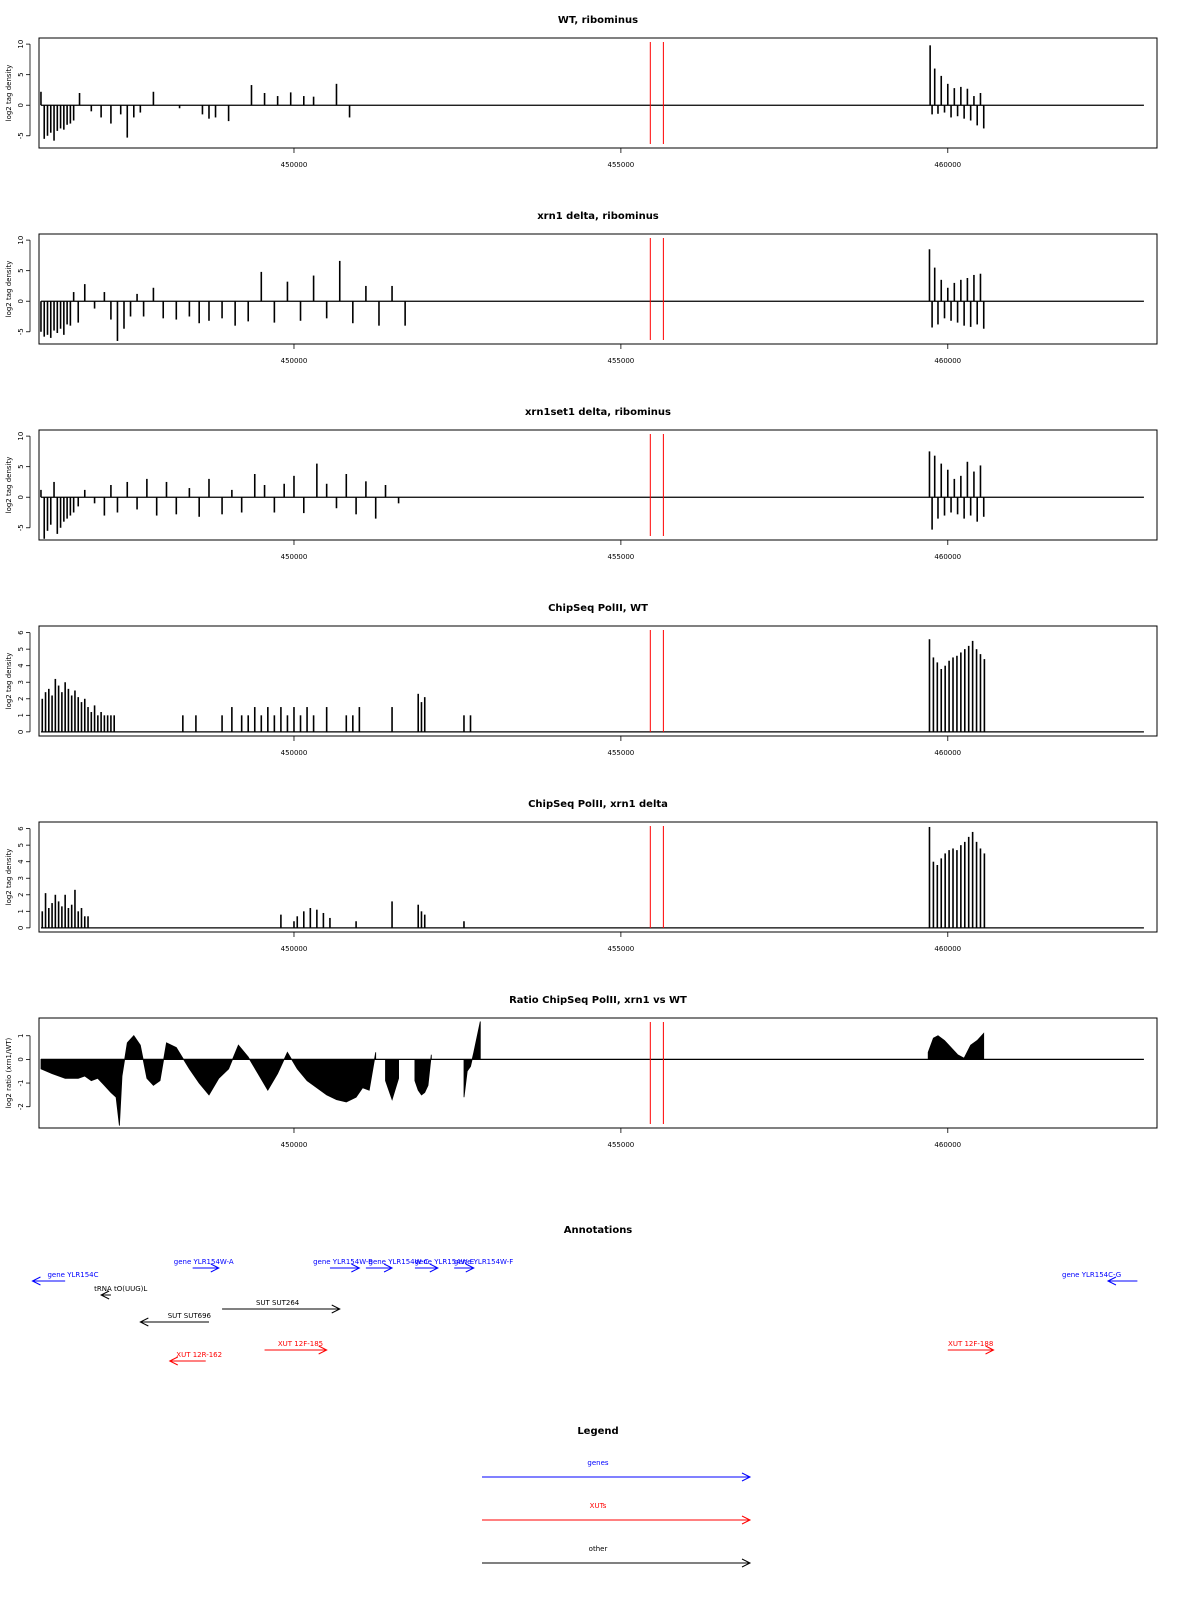 This screenshot has width=1200, height=1600. What do you see at coordinates (300, 1344) in the screenshot?
I see `annotation-label: XUT 12F-185` at bounding box center [300, 1344].